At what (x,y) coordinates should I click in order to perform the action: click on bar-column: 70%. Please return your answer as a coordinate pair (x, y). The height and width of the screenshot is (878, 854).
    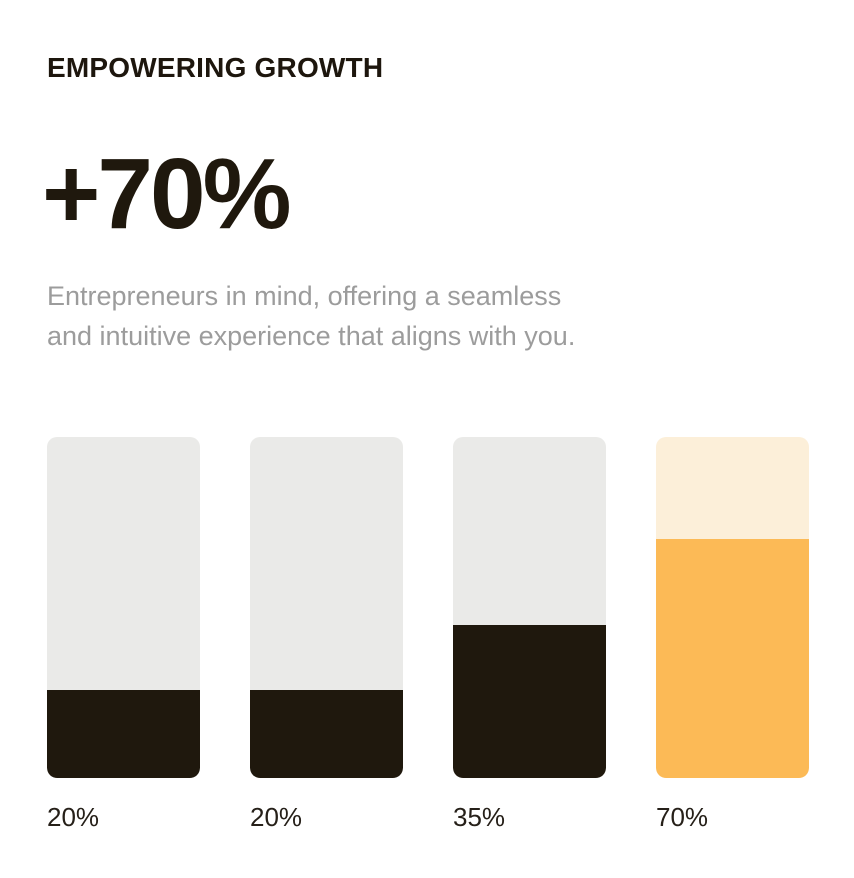
    Looking at the image, I should click on (732, 635).